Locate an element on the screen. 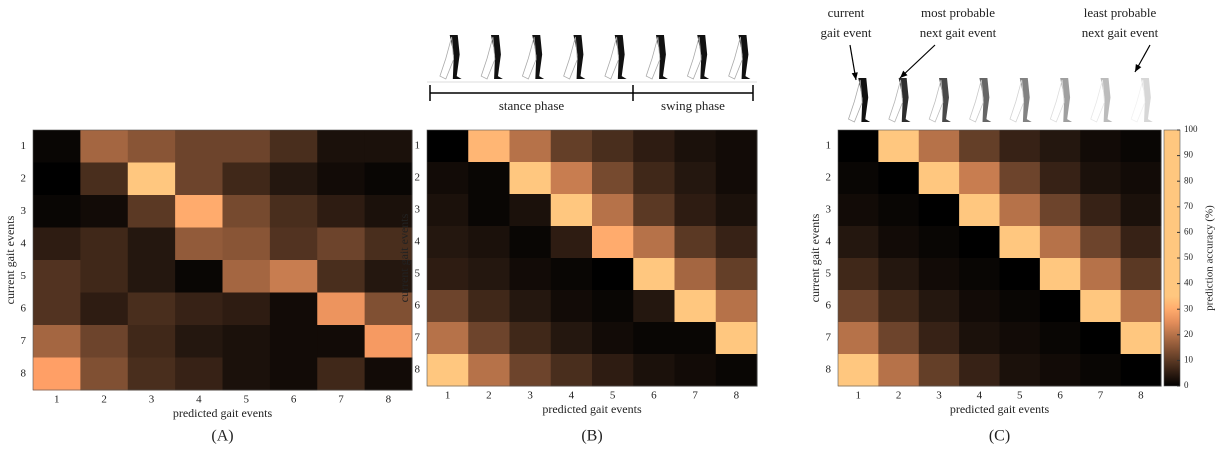 The image size is (1218, 449). colorbar-tick-label: 70 is located at coordinates (1189, 206).